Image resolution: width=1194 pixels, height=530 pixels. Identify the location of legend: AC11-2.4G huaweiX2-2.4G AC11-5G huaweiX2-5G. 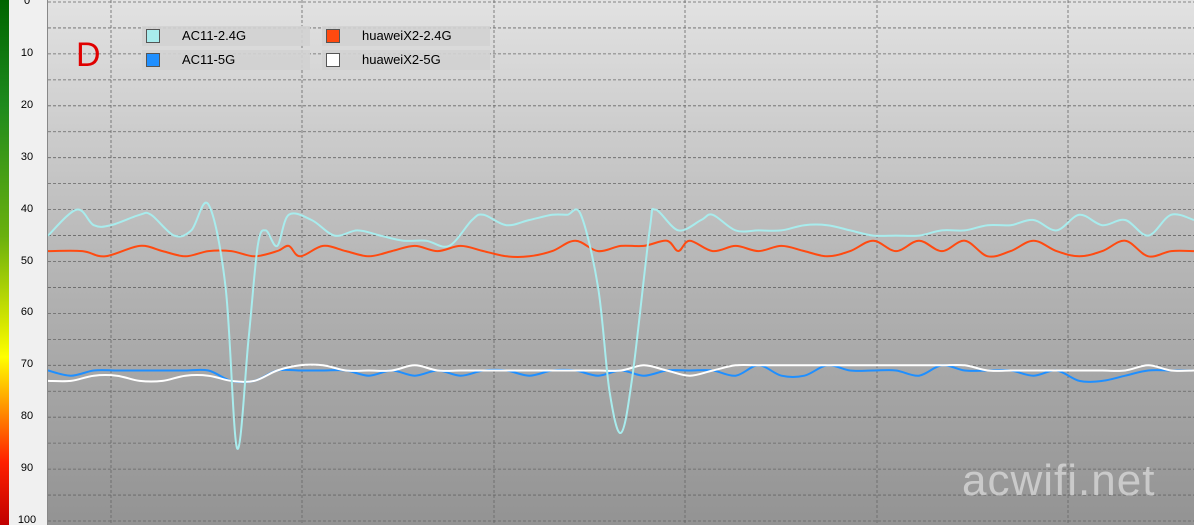
(316, 50).